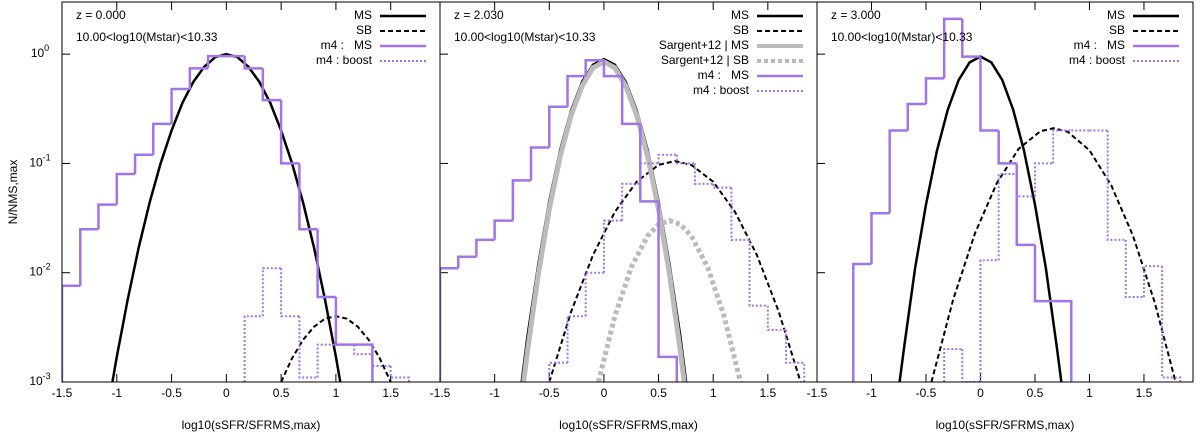 Image resolution: width=1200 pixels, height=447 pixels. I want to click on legend-label: Sargent+12 | MS, so click(704, 45).